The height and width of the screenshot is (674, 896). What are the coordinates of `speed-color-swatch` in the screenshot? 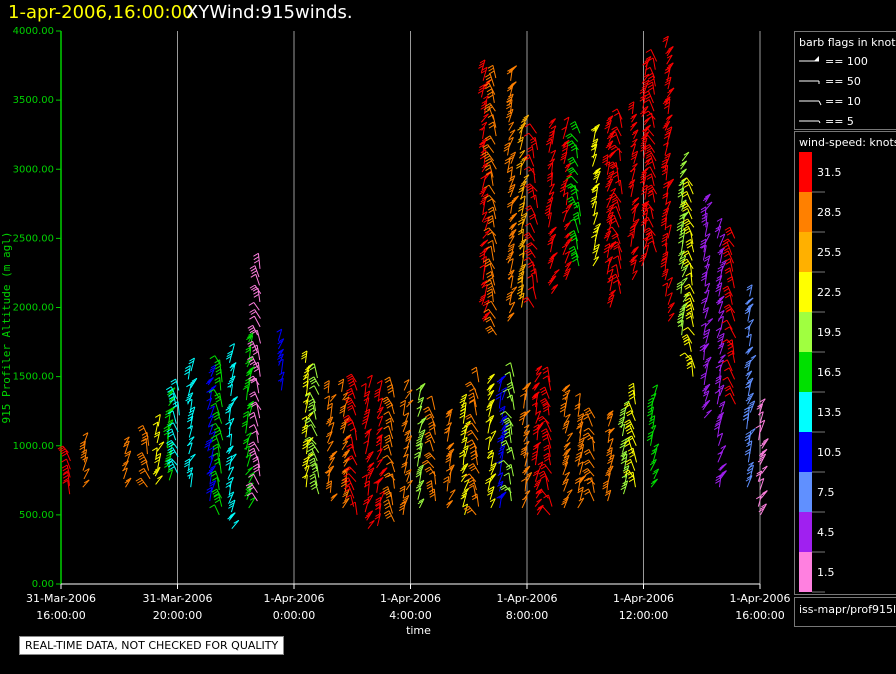 It's located at (805, 532).